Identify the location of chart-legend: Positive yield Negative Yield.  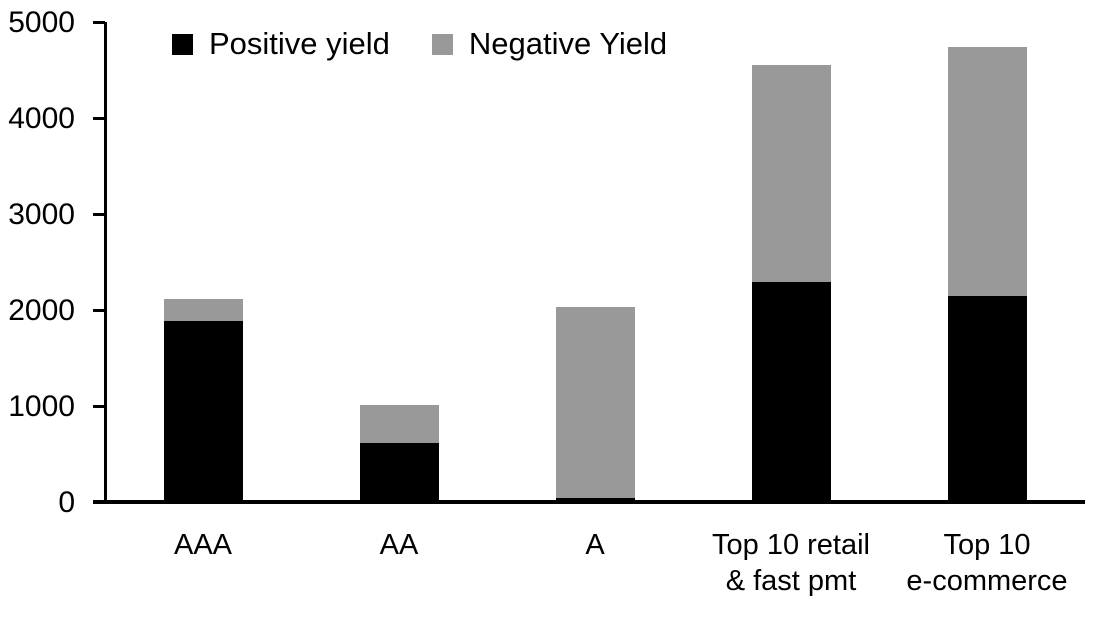
(419, 44).